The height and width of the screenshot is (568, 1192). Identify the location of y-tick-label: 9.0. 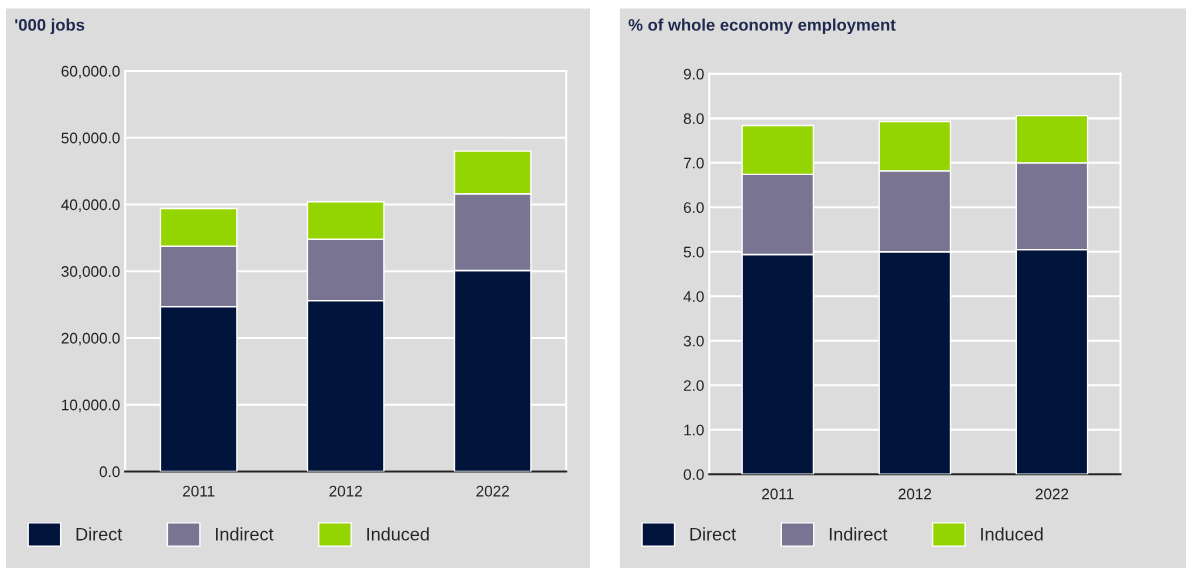
(693, 74).